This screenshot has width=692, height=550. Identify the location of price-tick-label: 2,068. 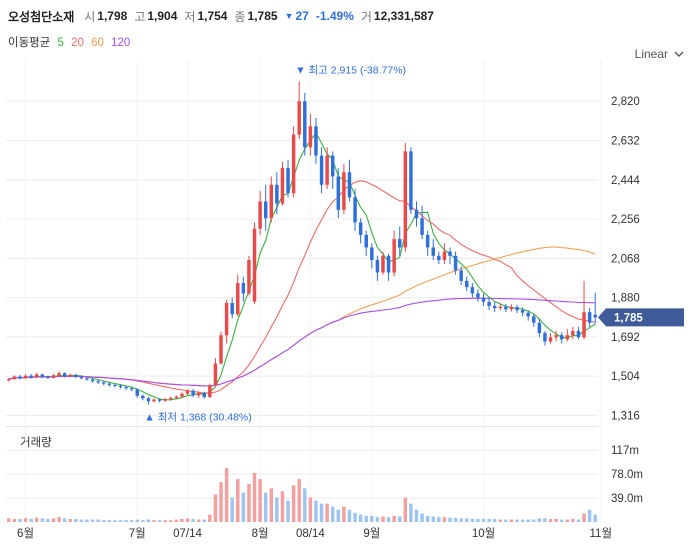
(625, 259).